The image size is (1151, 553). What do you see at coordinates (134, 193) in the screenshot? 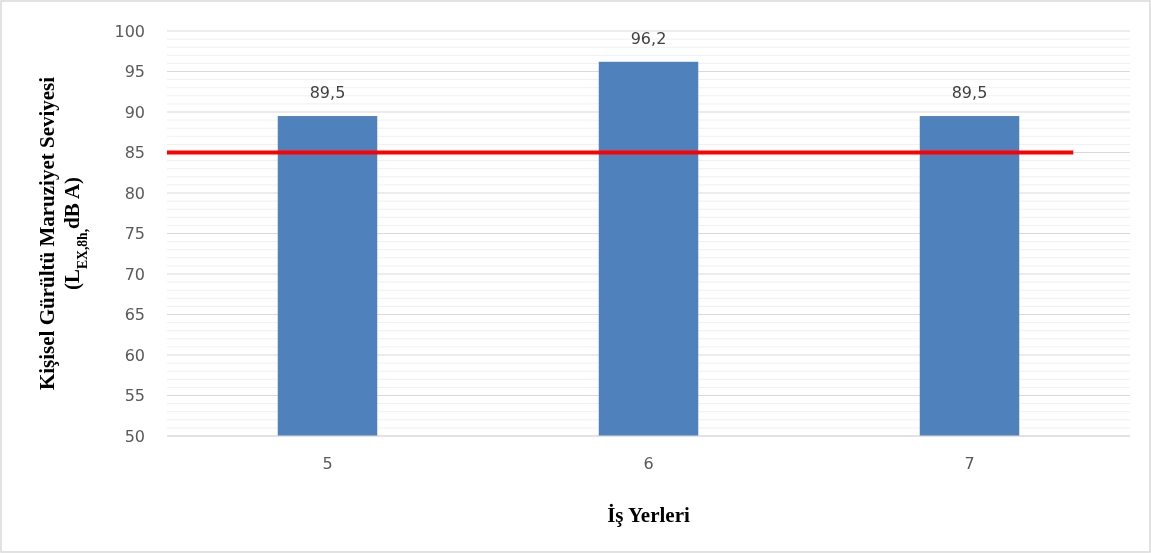
I see `y-tick-label: 80` at bounding box center [134, 193].